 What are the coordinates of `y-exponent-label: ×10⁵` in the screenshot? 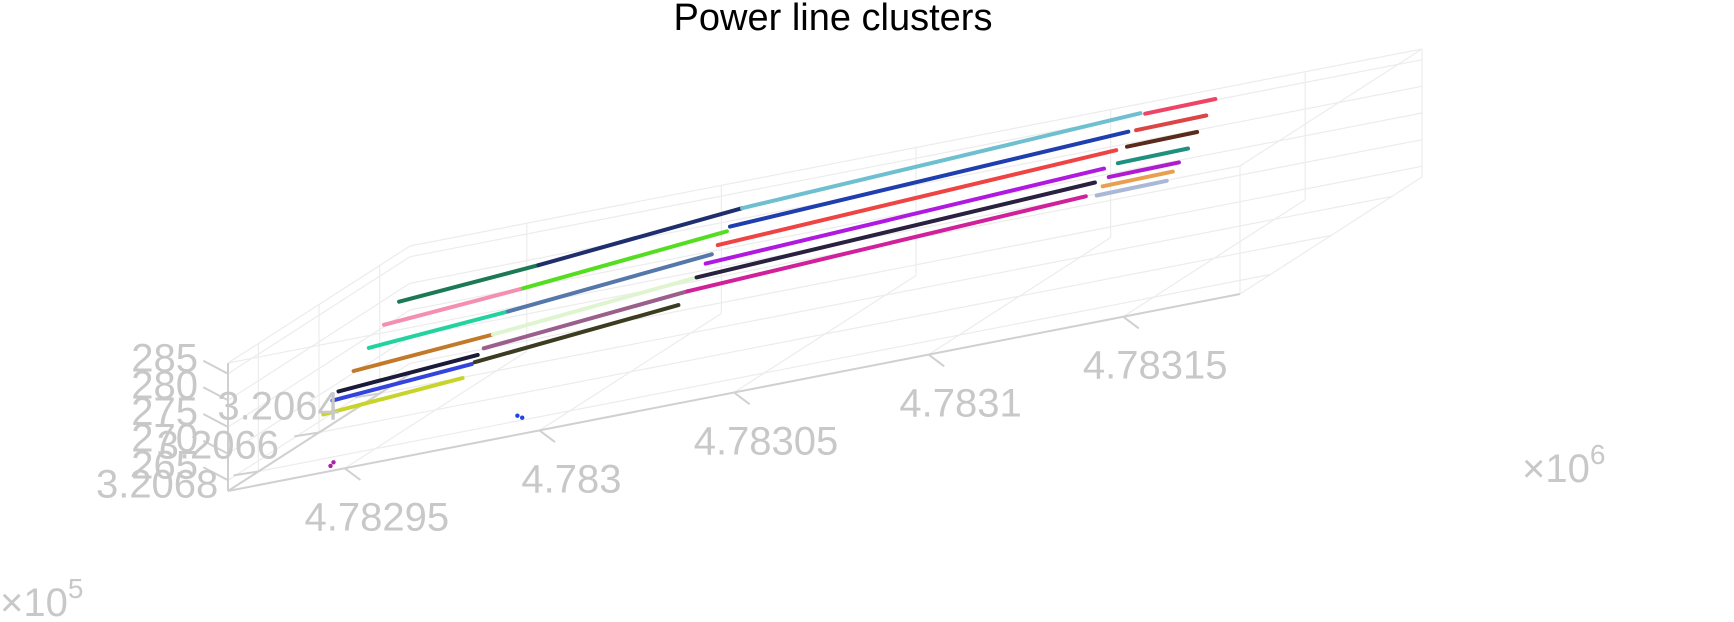 It's located at (41, 597).